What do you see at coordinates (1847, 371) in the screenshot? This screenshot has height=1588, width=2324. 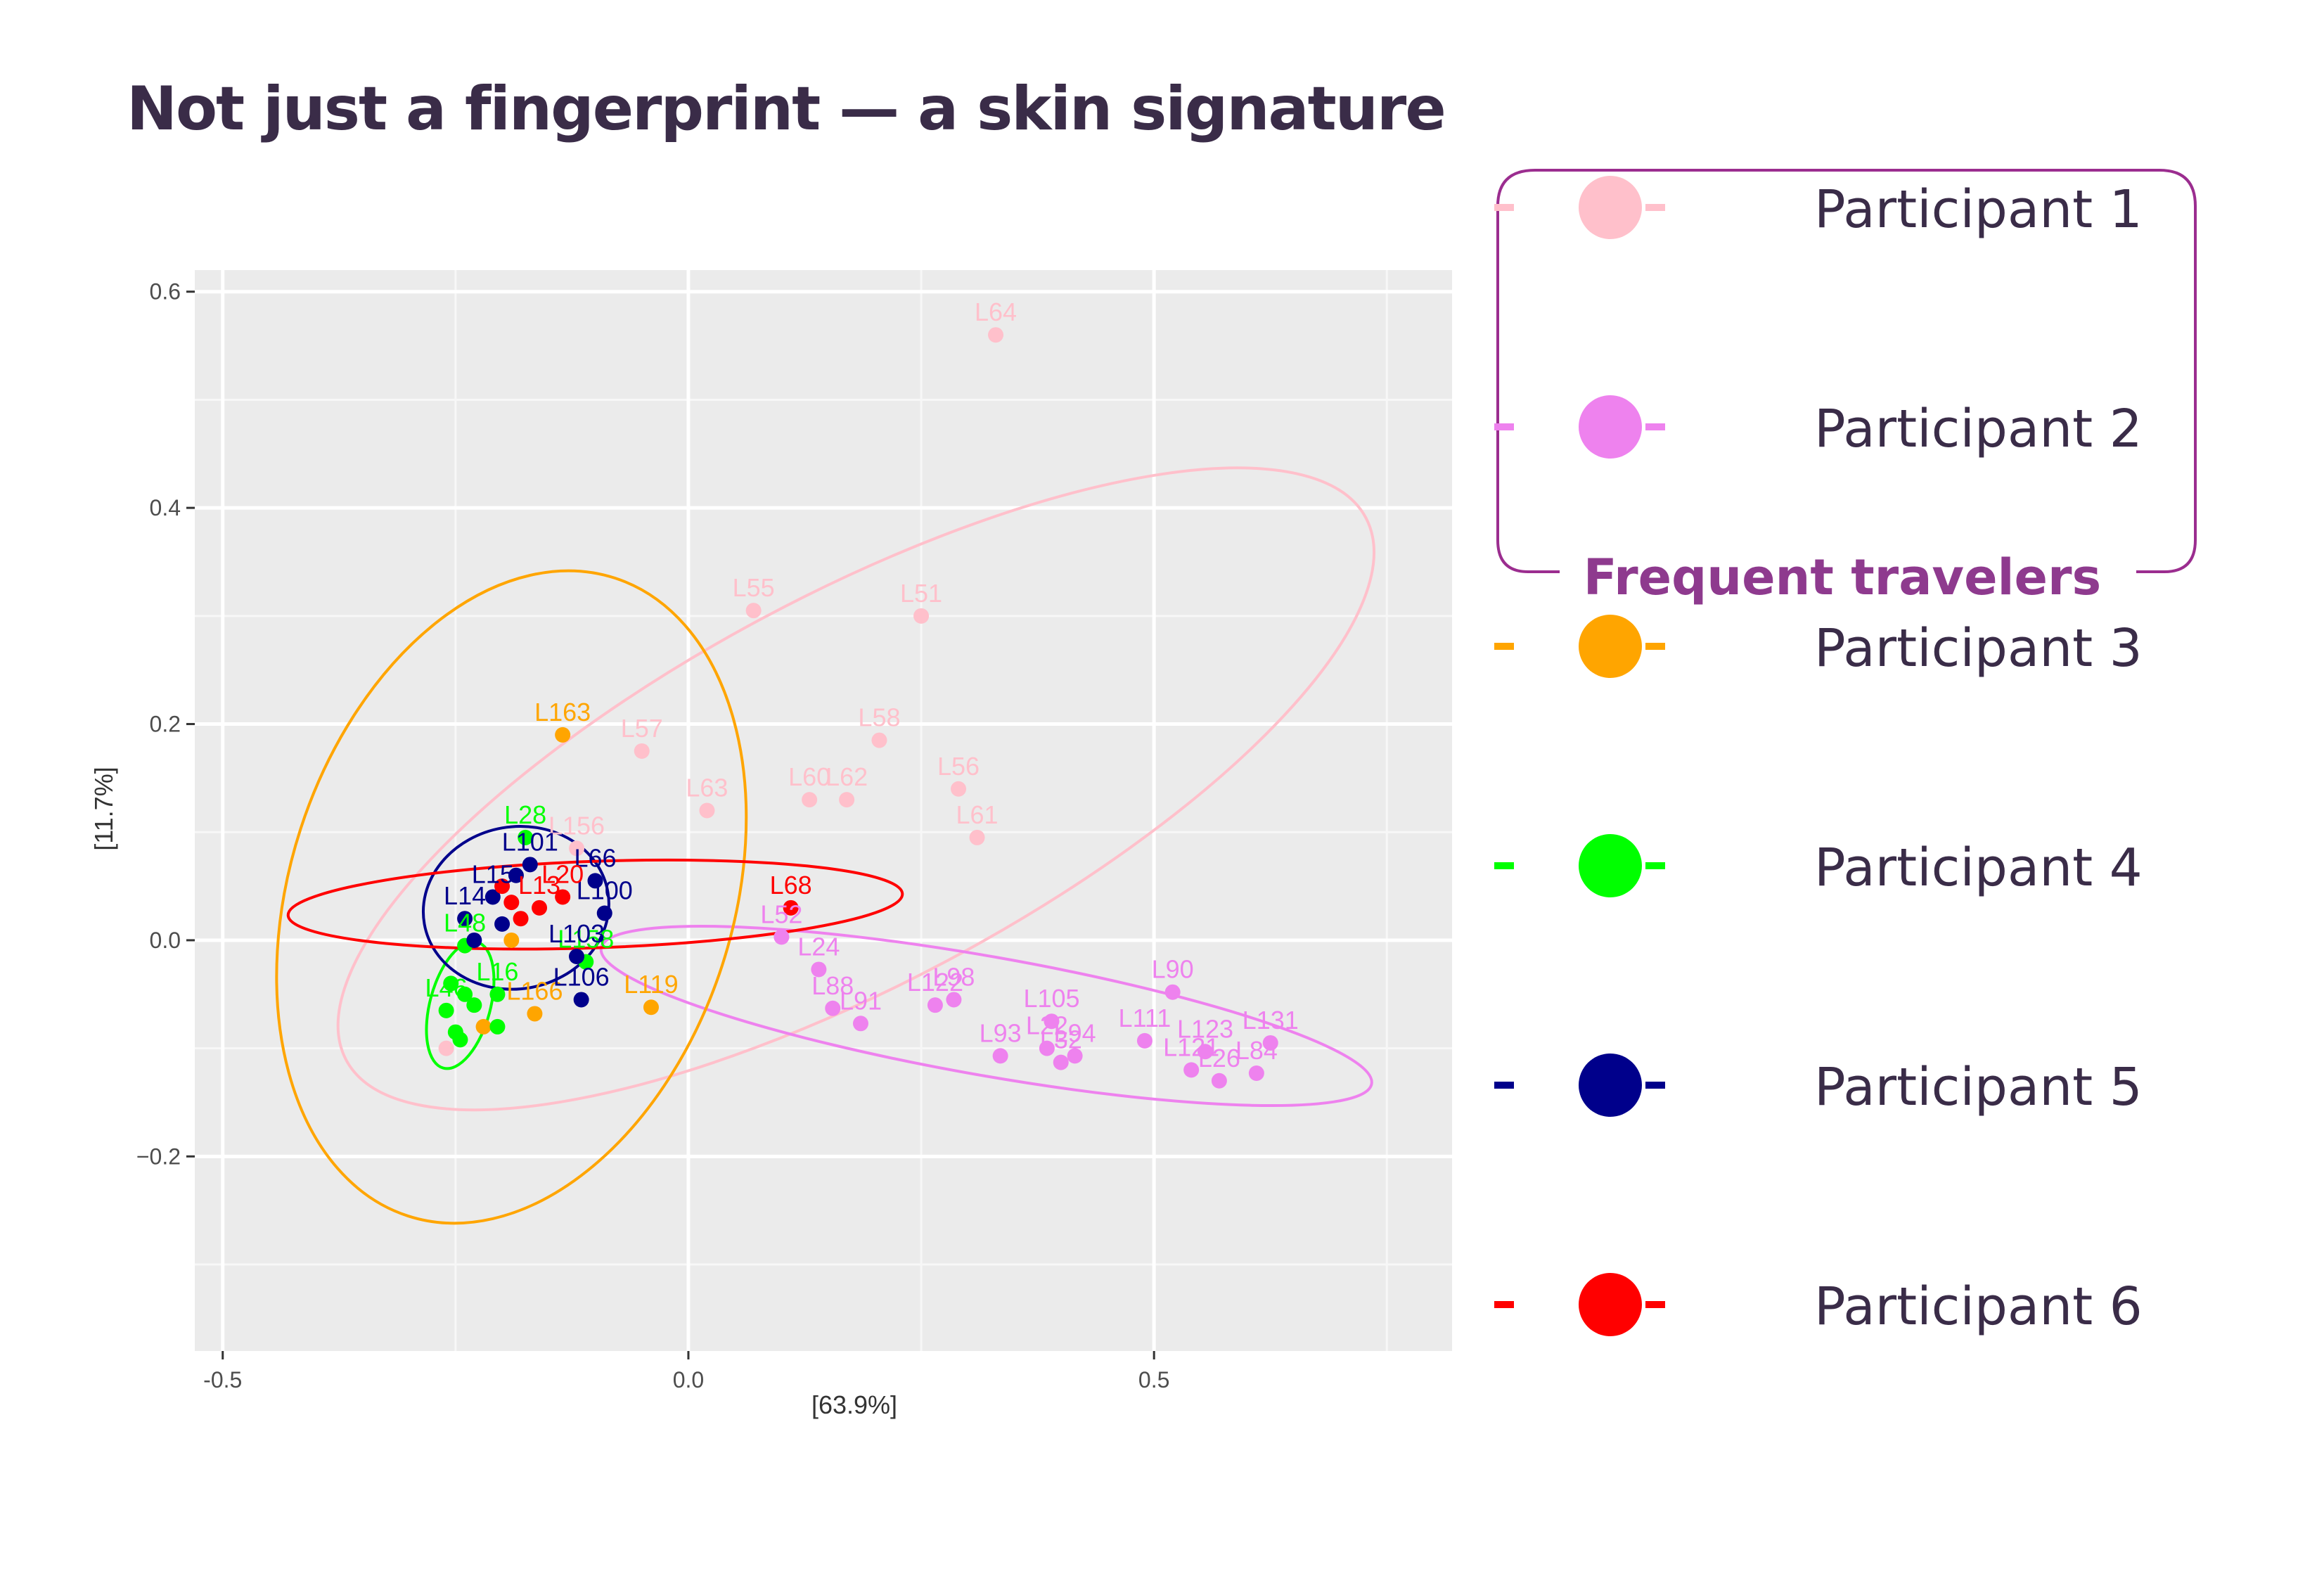 I see `frequent-travelers-bracket` at bounding box center [1847, 371].